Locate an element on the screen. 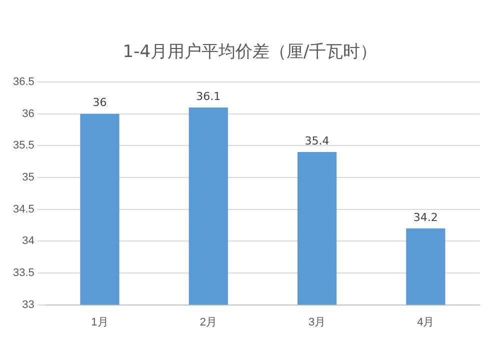 Image resolution: width=500 pixels, height=362 pixels. chart-title: 1-4月用户平均价差（厘/千瓦时） is located at coordinates (250, 52).